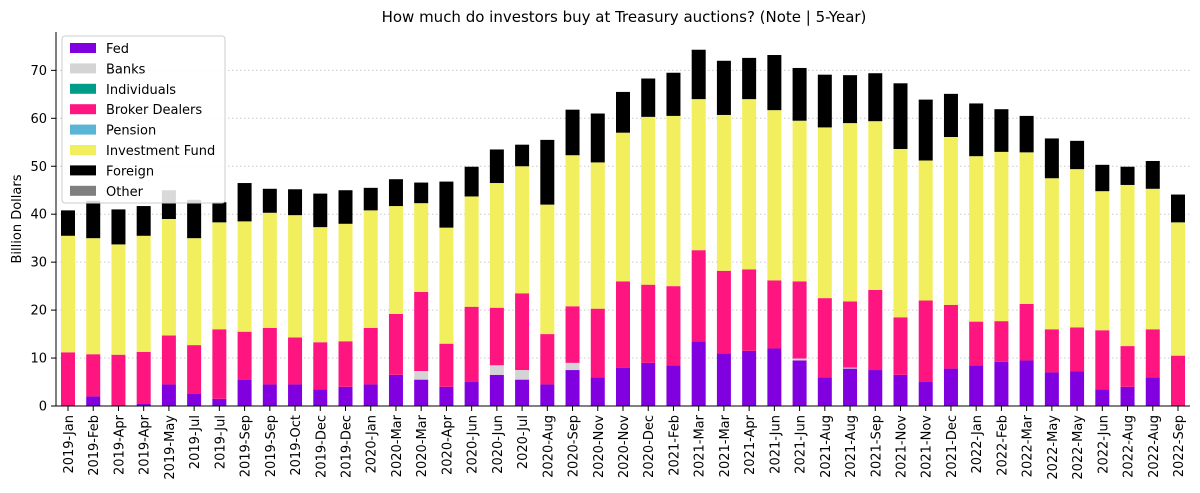  Describe the element at coordinates (473, 444) in the screenshot. I see `x-tick-label: 2020-Jun` at that location.